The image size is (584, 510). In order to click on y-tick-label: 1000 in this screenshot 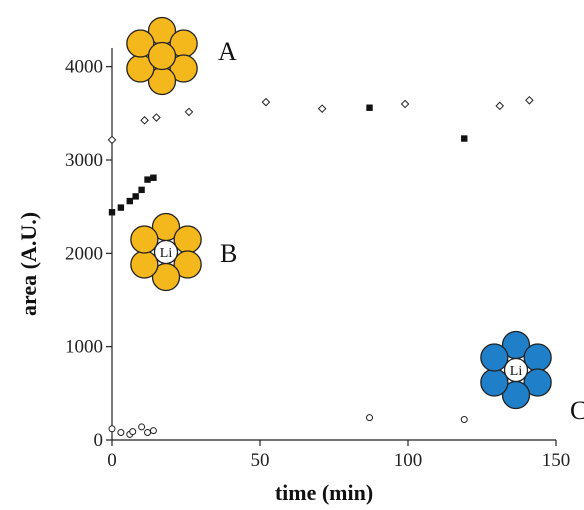, I will do `click(84, 347)`.